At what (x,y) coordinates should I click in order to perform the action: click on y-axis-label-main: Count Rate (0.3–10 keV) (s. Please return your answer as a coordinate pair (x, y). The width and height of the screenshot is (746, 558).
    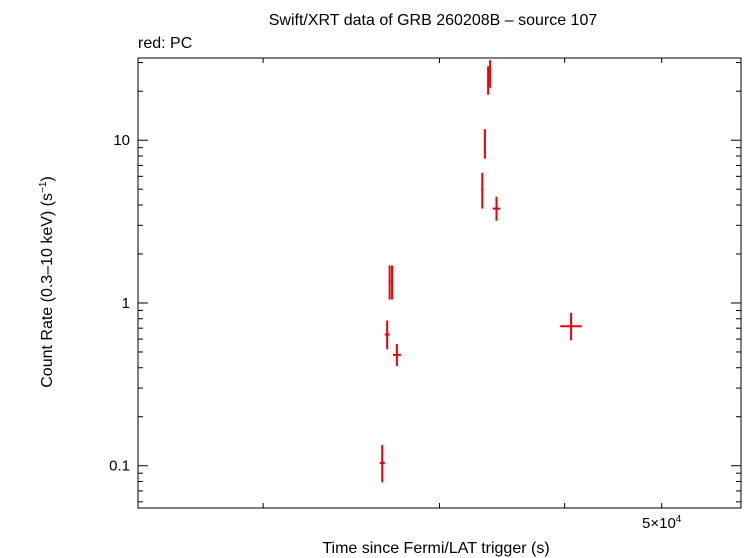
    Looking at the image, I should click on (47, 290).